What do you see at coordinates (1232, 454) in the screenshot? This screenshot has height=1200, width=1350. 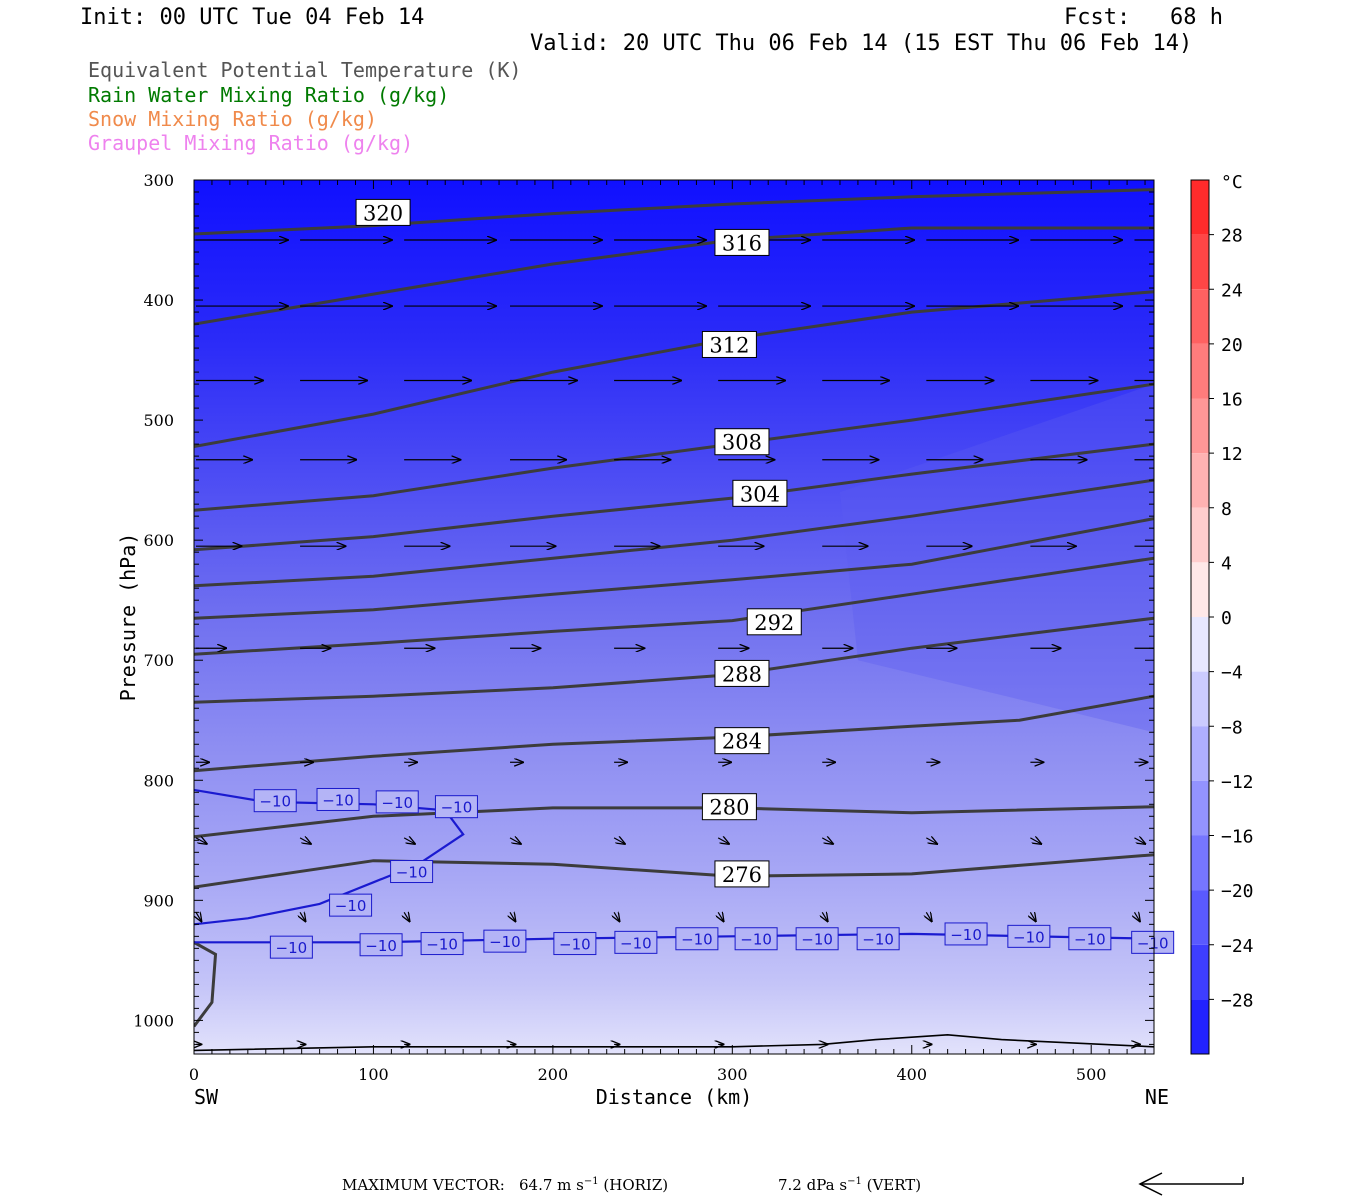 I see `colorbar-tick-label: 12` at bounding box center [1232, 454].